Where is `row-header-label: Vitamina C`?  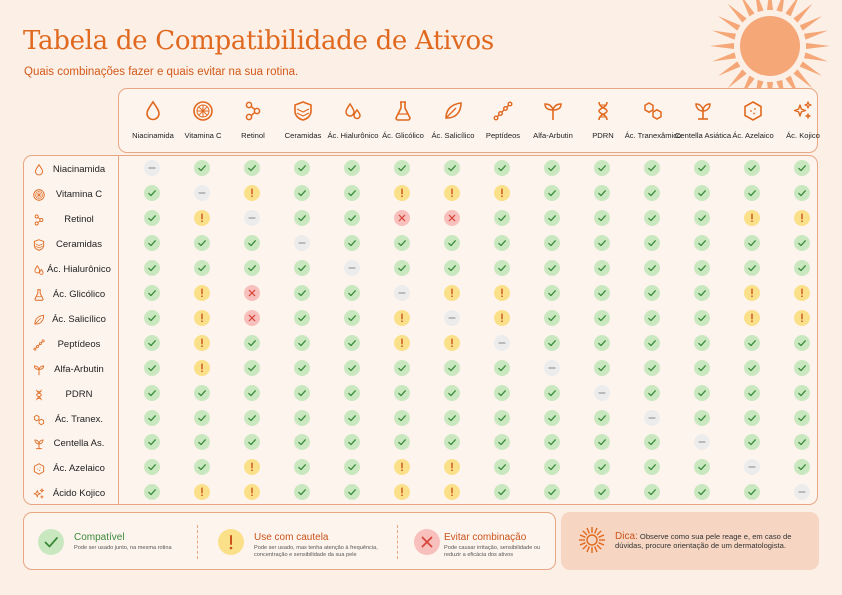 row-header-label: Vitamina C is located at coordinates (79, 194).